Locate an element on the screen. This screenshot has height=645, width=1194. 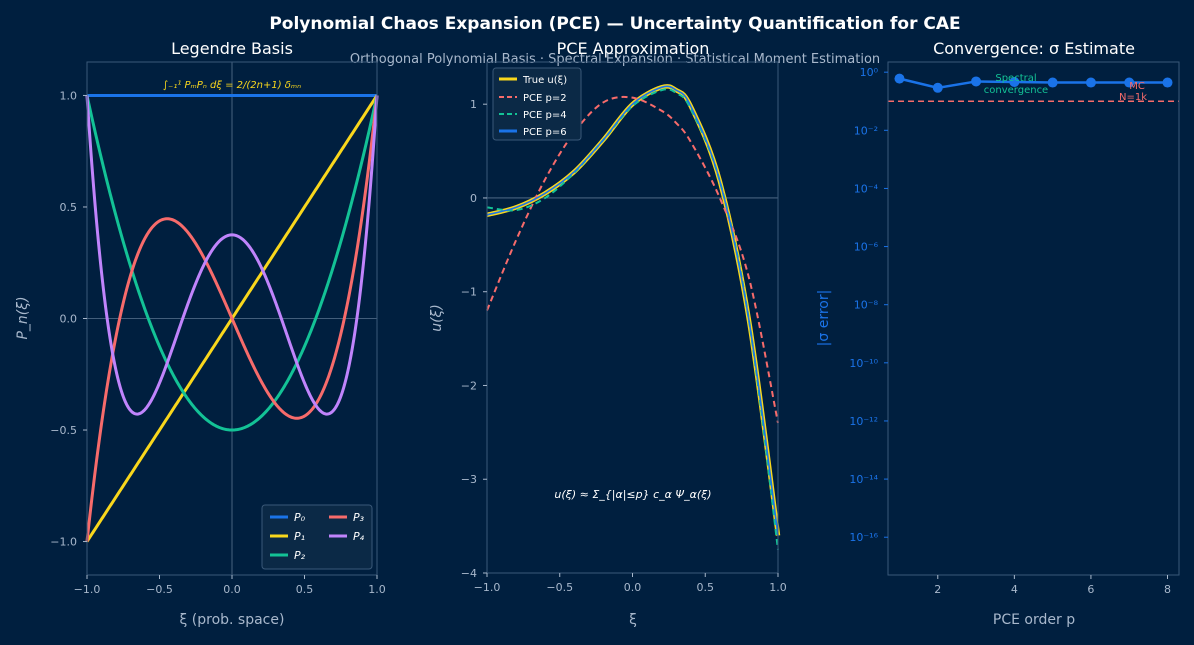
convergence-xtick-label: 8 is located at coordinates (1167, 589).